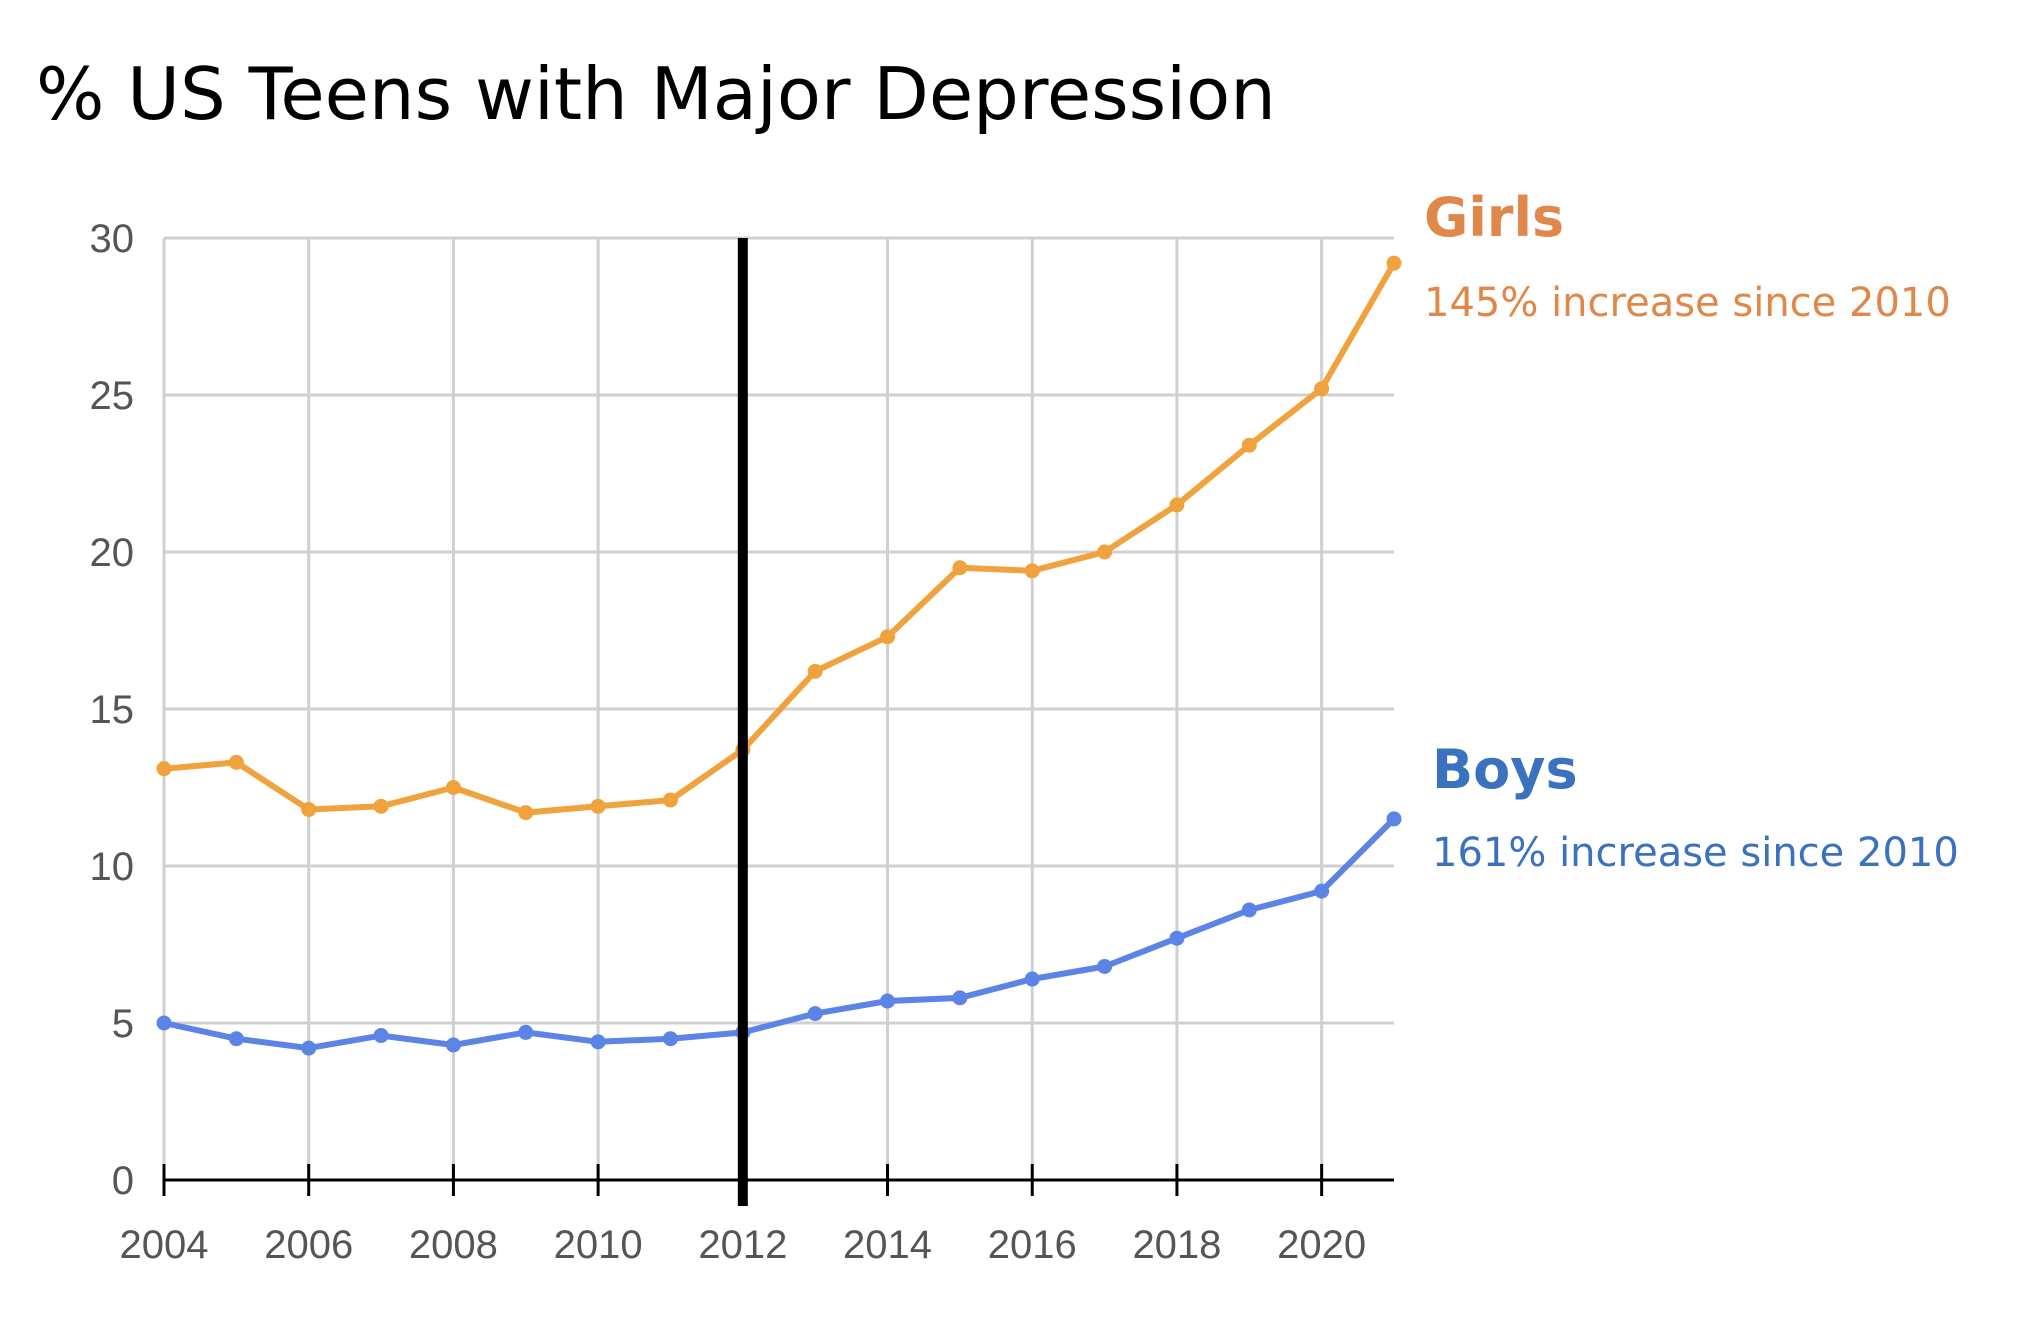  Describe the element at coordinates (453, 1045) in the screenshot. I see `data-point-boys-2008` at that location.